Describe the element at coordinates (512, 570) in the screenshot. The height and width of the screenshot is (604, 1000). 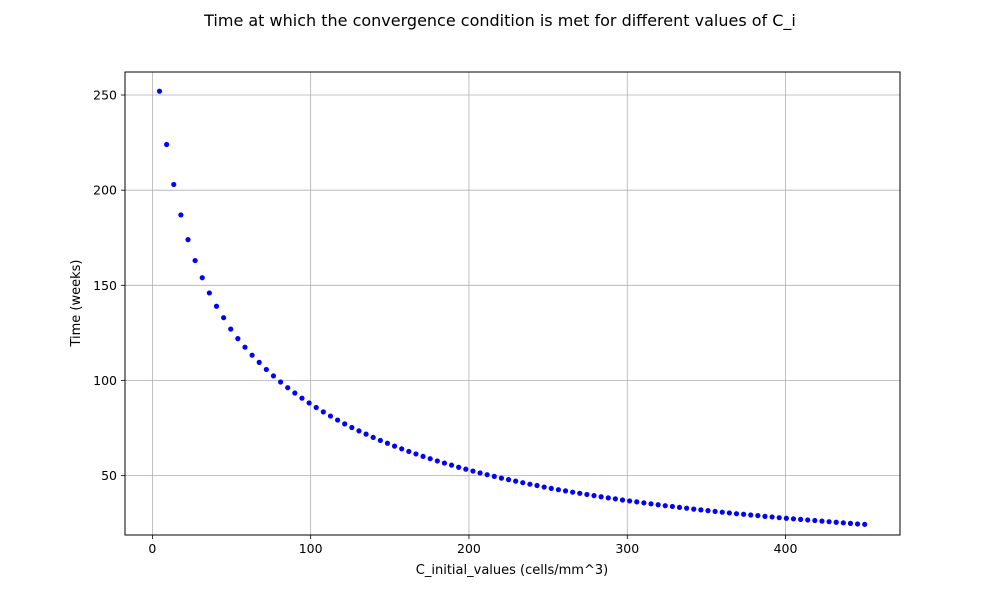
I see `x-axis-label: C_initial_values (cells/mm^3)` at that location.